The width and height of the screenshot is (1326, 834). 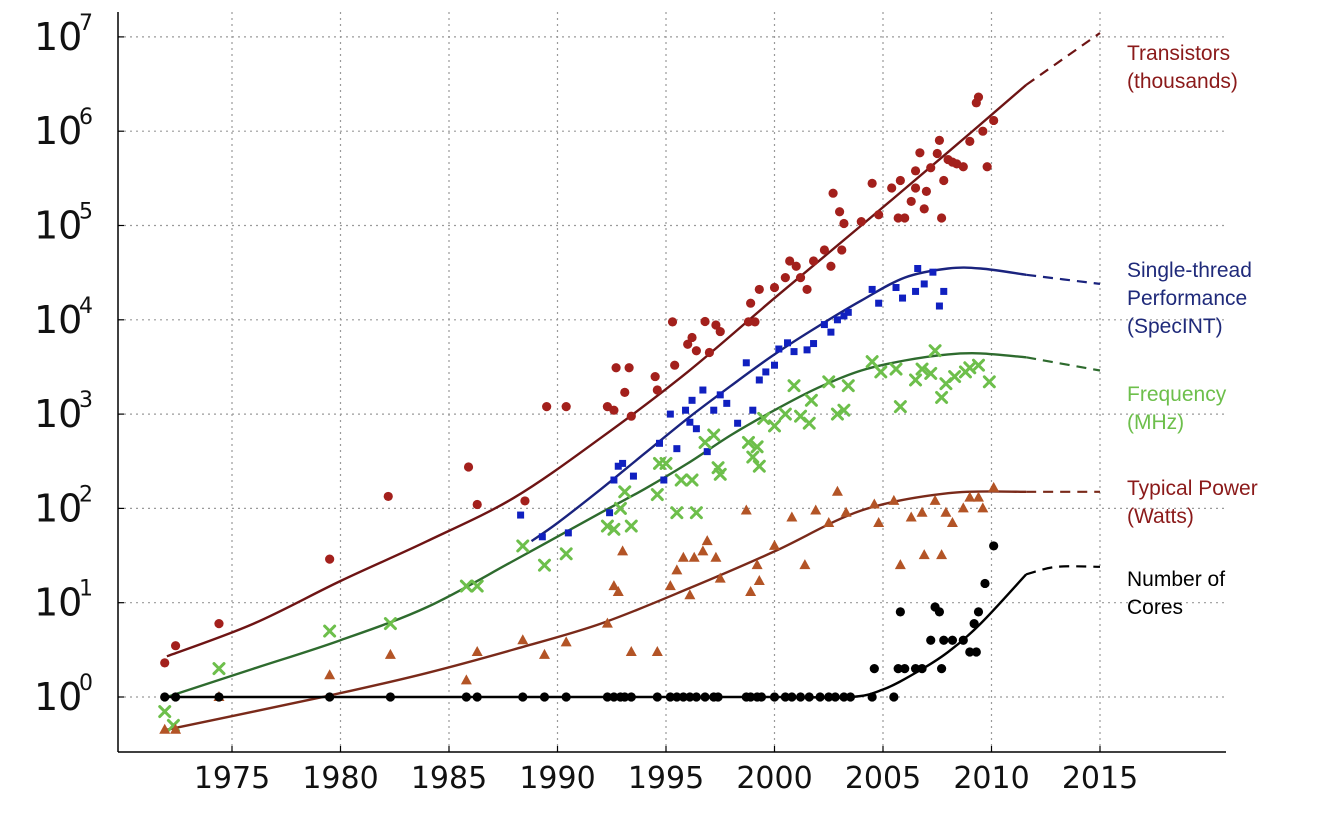 What do you see at coordinates (340, 778) in the screenshot?
I see `x-tick-label: 1980` at bounding box center [340, 778].